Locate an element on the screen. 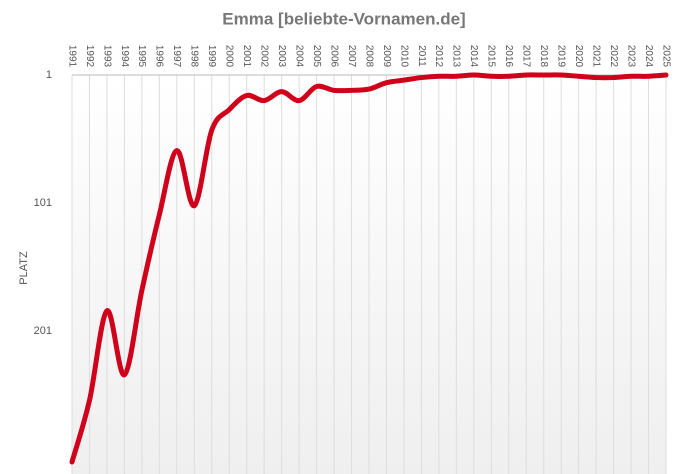 This screenshot has width=689, height=474. x-tick-label: 1998 is located at coordinates (194, 56).